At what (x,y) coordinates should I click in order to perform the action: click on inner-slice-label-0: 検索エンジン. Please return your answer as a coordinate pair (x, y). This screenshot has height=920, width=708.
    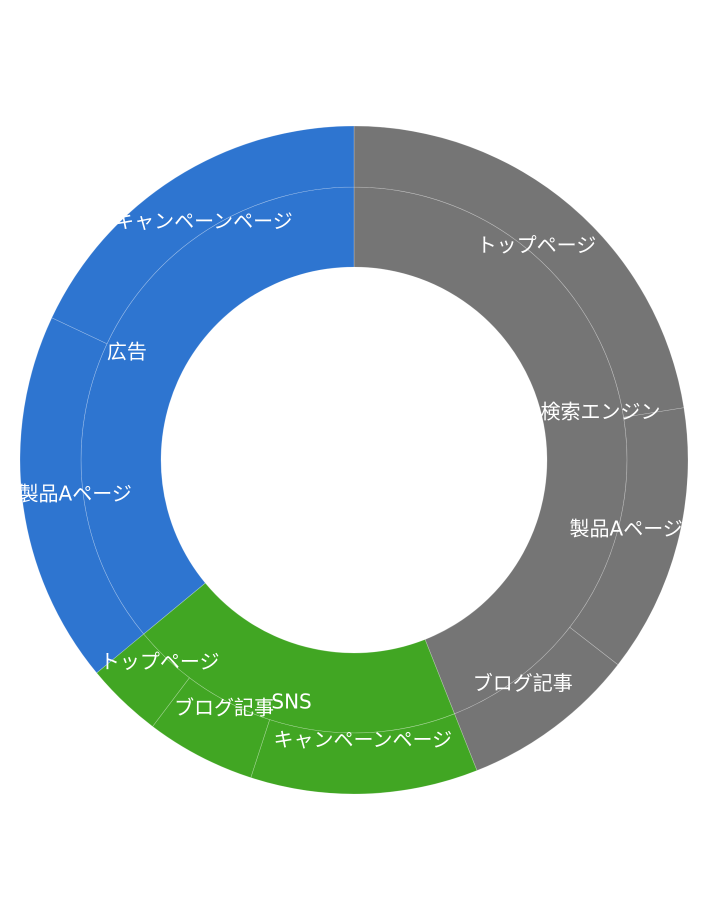
    Looking at the image, I should click on (601, 411).